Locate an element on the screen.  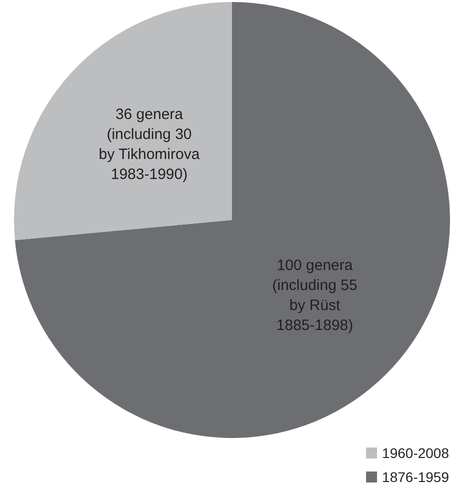
data-label: 36 genera (including 30 by Tikhomirova 1983-1990) is located at coordinates (149, 145).